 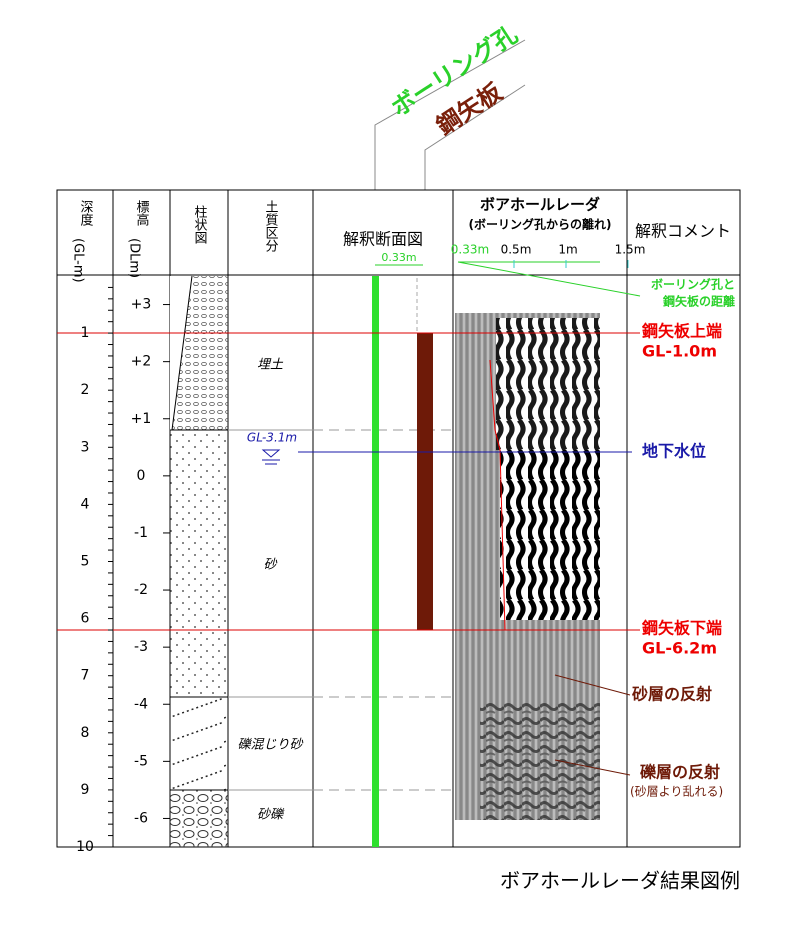 I want to click on header: 標高, so click(x=142, y=213).